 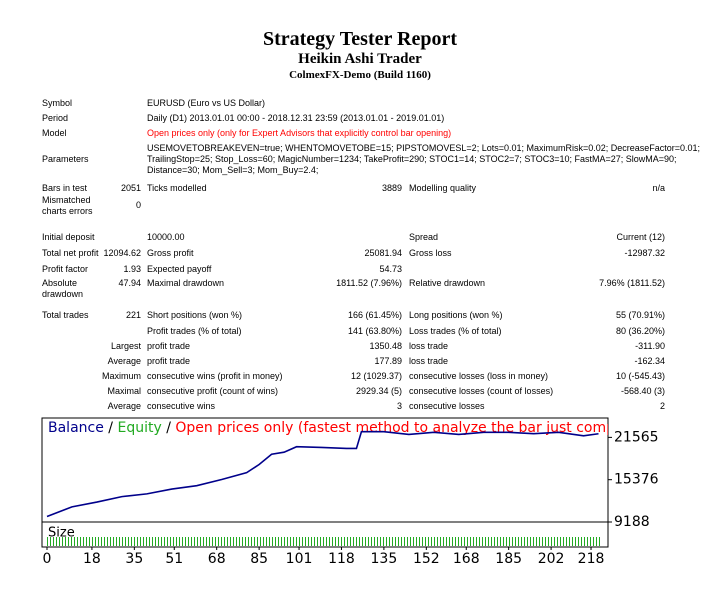 What do you see at coordinates (213, 391) in the screenshot?
I see `label: consecutive profit (count of wins)` at bounding box center [213, 391].